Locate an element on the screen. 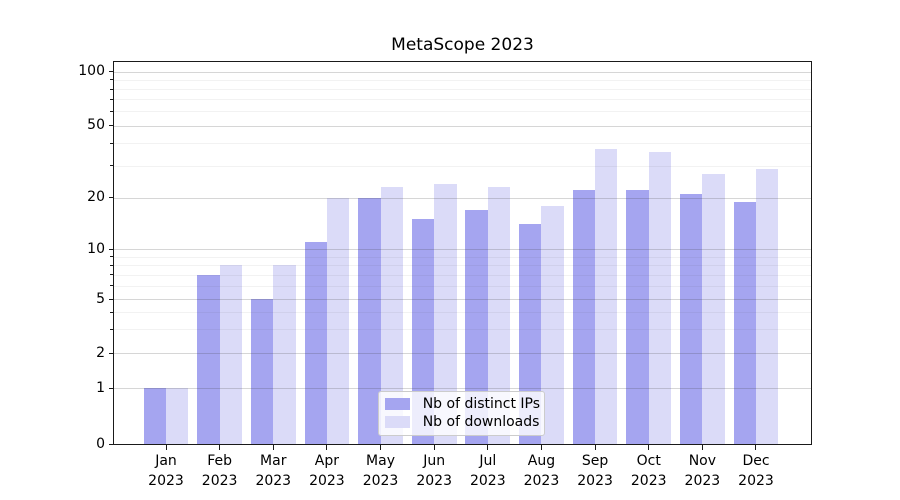  xtick-label-jul: Jul 2023 is located at coordinates (487, 471).